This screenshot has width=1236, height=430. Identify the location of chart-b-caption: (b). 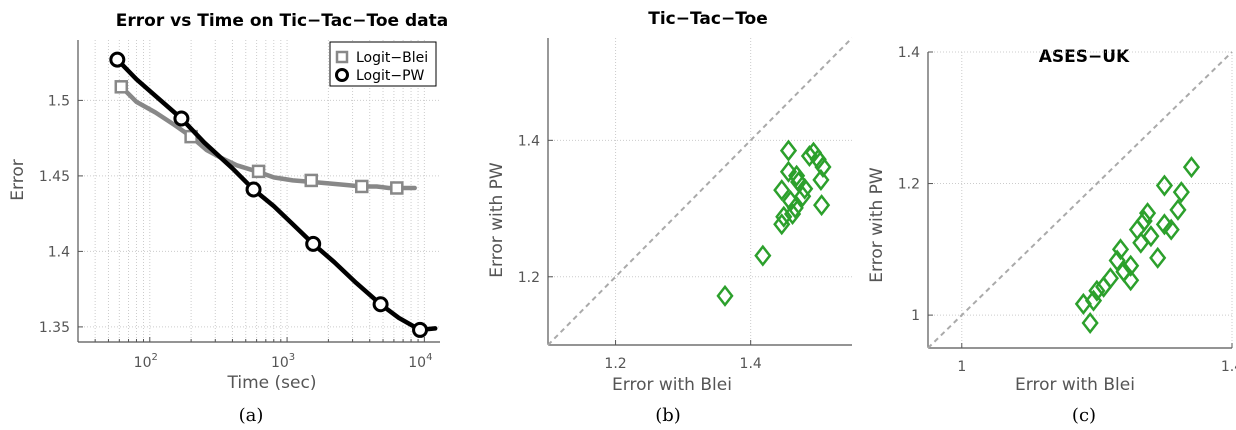
(668, 415).